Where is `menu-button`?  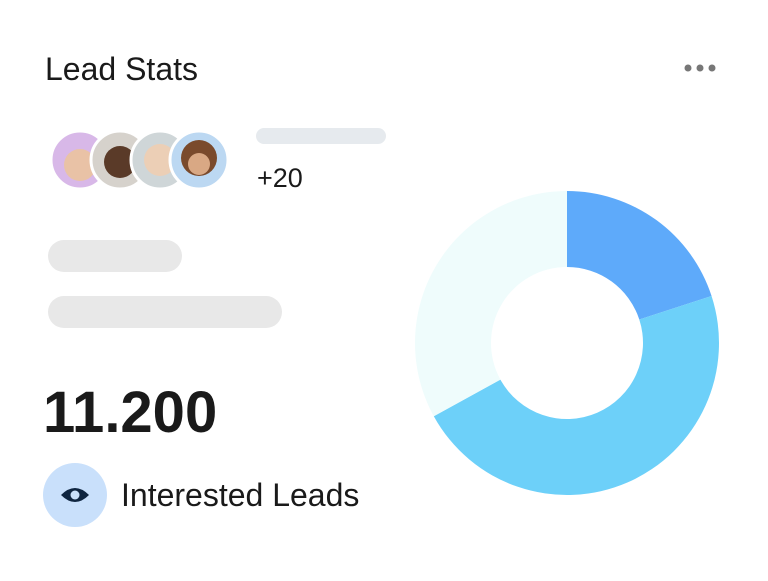 menu-button is located at coordinates (700, 68).